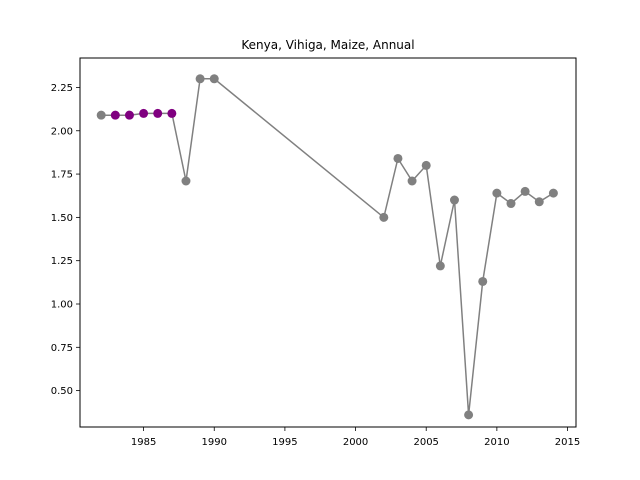 This screenshot has width=640, height=480. Describe the element at coordinates (62, 131) in the screenshot. I see `y-tick-label: 2.00` at that location.